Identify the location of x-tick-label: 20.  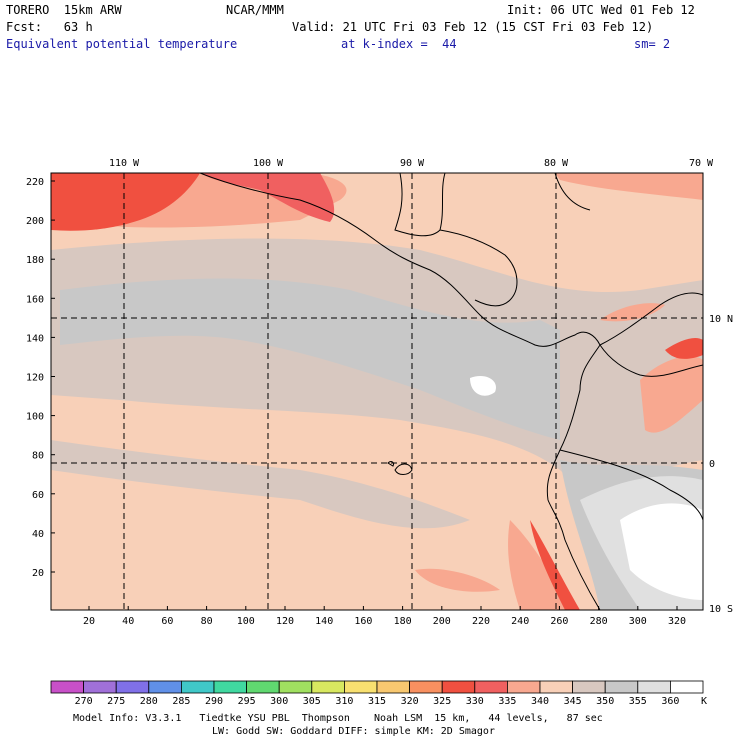
(89, 621).